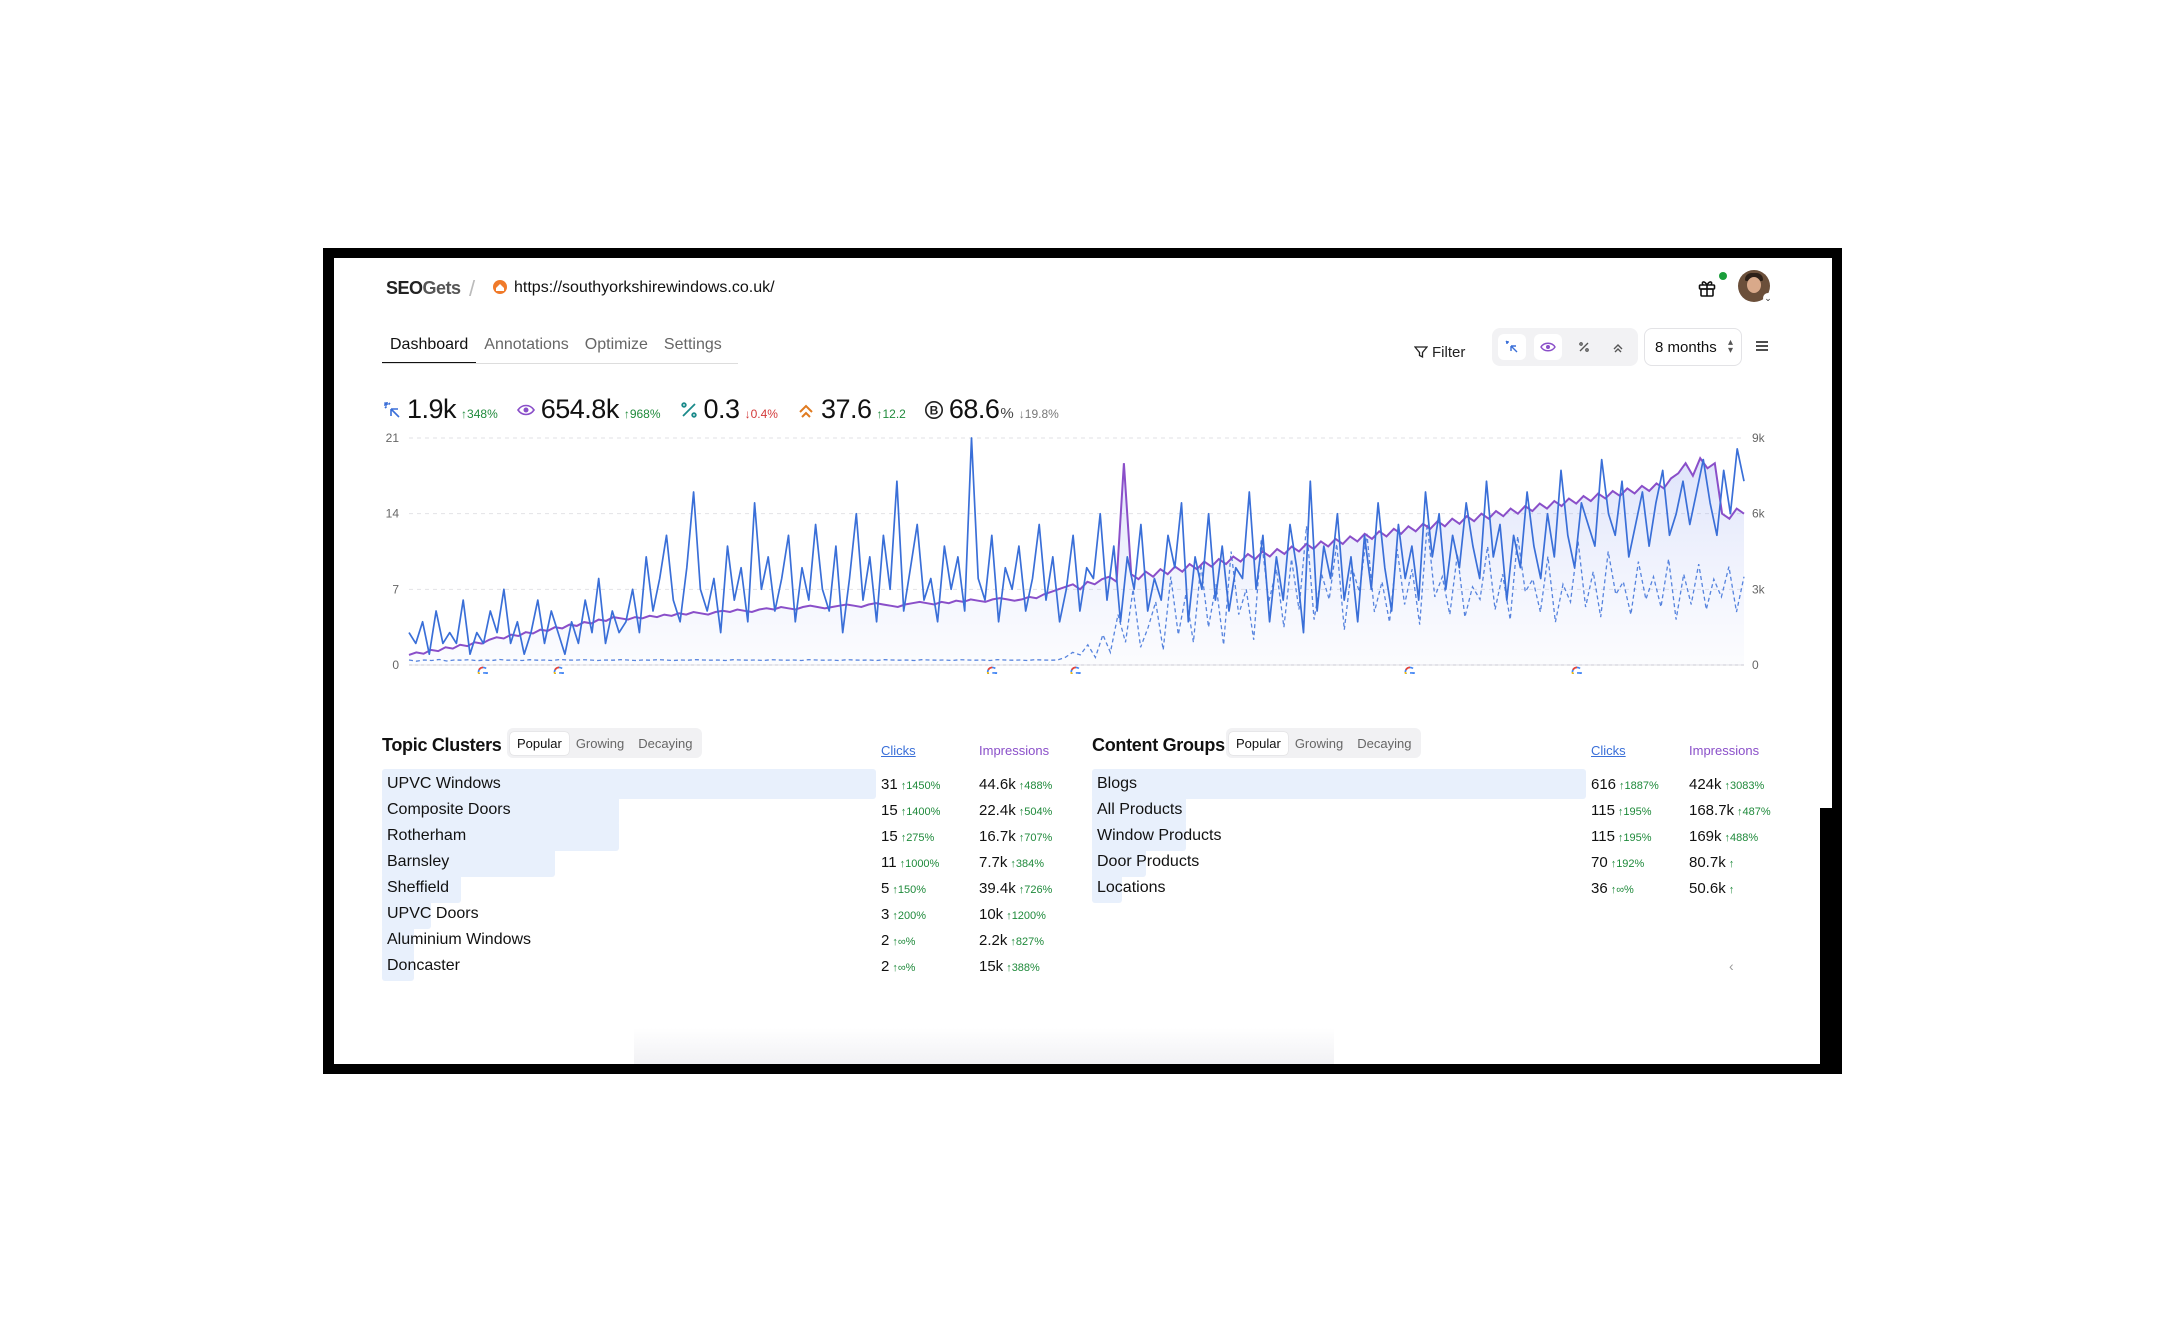  I want to click on topic-col-impressions: Impressions, so click(1014, 750).